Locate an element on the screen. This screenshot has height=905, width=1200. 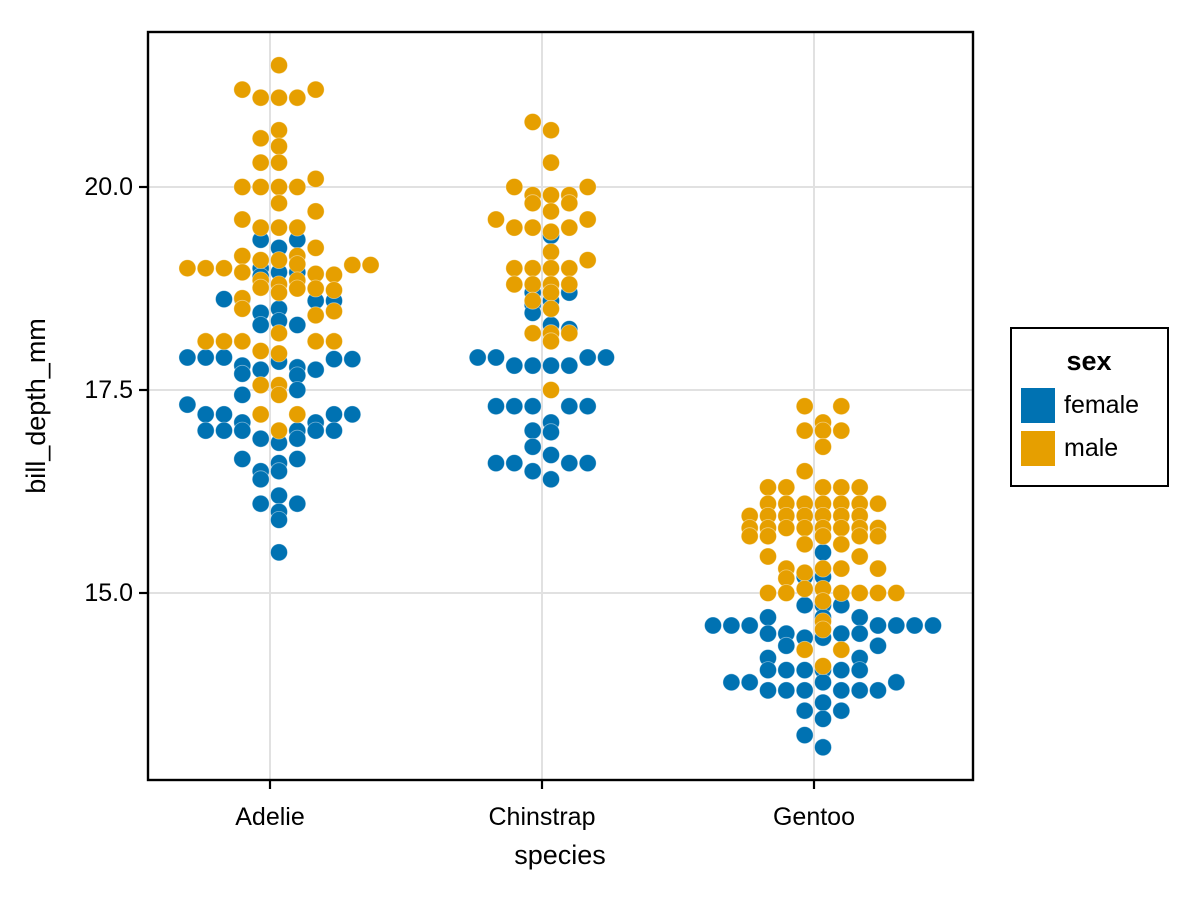
y-tick-label-15: 15.0 is located at coordinates (108, 593).